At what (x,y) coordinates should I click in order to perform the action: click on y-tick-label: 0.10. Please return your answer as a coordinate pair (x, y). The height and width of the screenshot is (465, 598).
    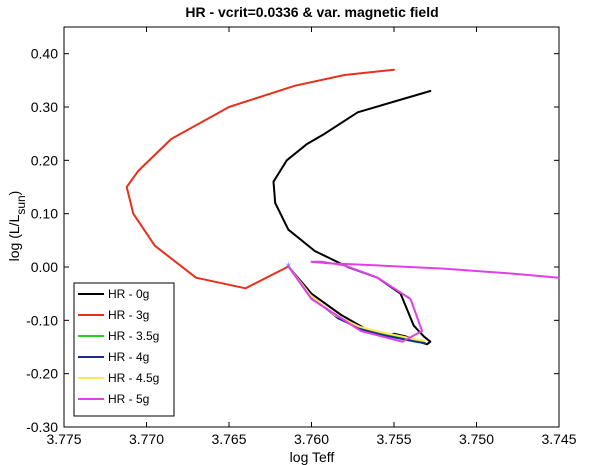
    Looking at the image, I should click on (44, 214).